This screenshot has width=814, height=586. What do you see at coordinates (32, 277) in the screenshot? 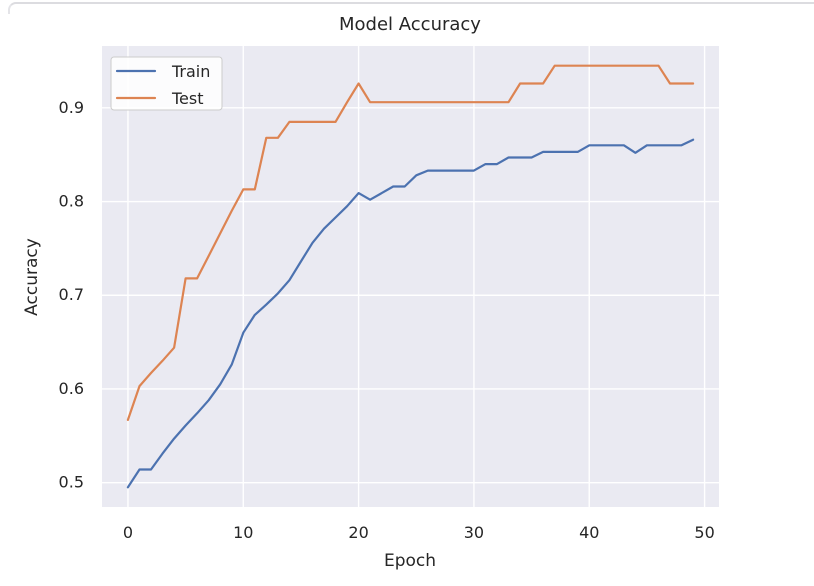
I see `y-axis-label: Accuracy` at bounding box center [32, 277].